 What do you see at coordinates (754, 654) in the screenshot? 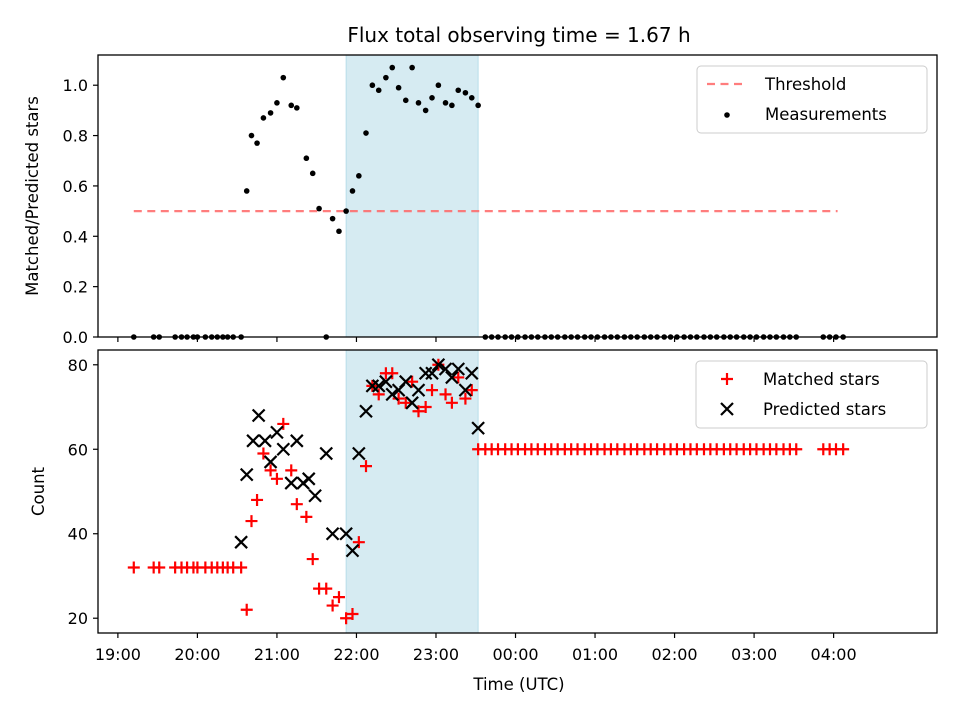
I see `bottom-x-tick-label: 03:00` at bounding box center [754, 654].